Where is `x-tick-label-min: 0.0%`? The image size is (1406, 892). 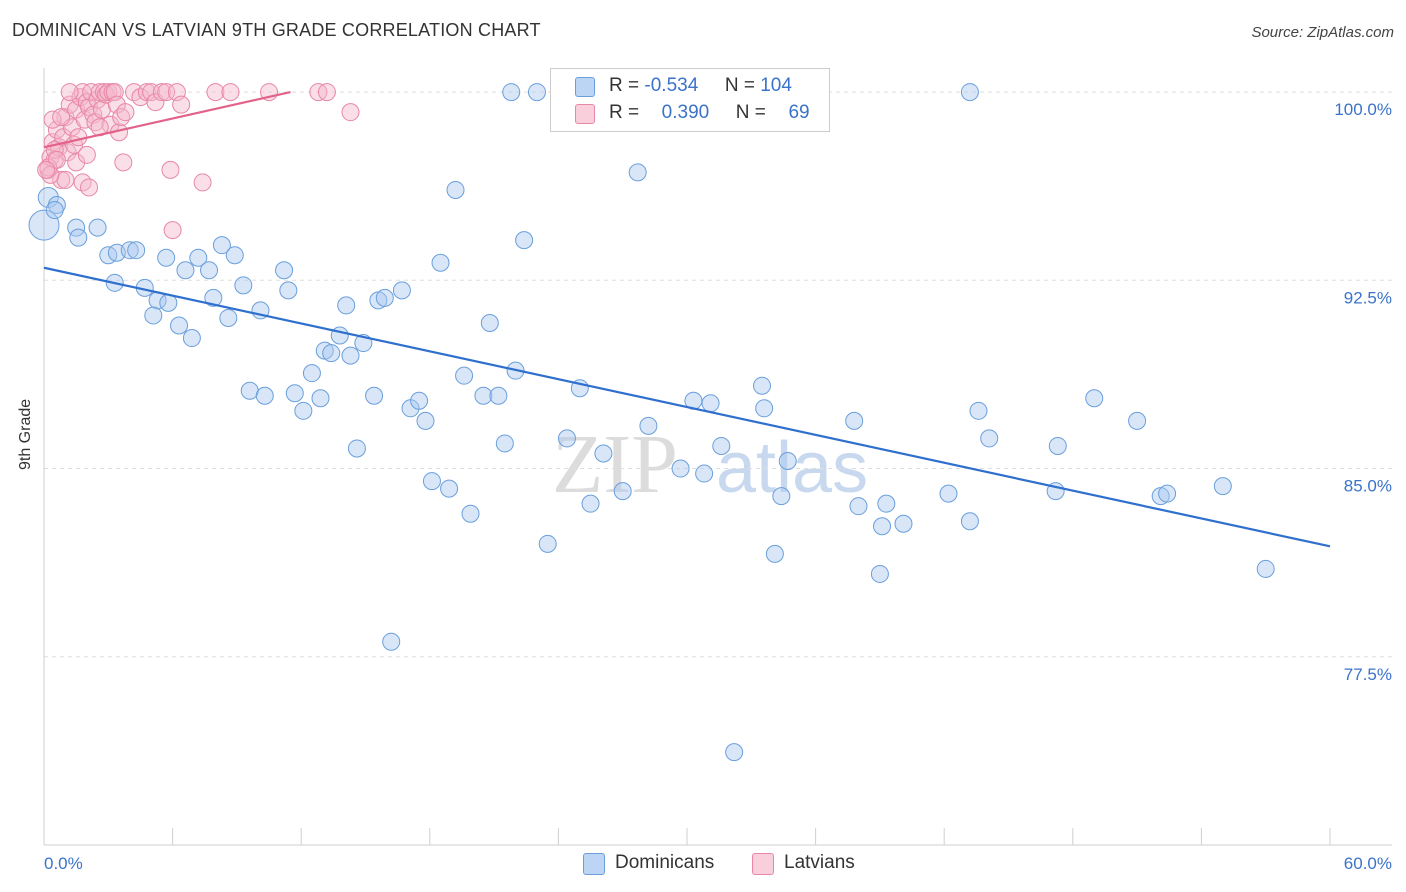 x-tick-label-min: 0.0% is located at coordinates (63, 863).